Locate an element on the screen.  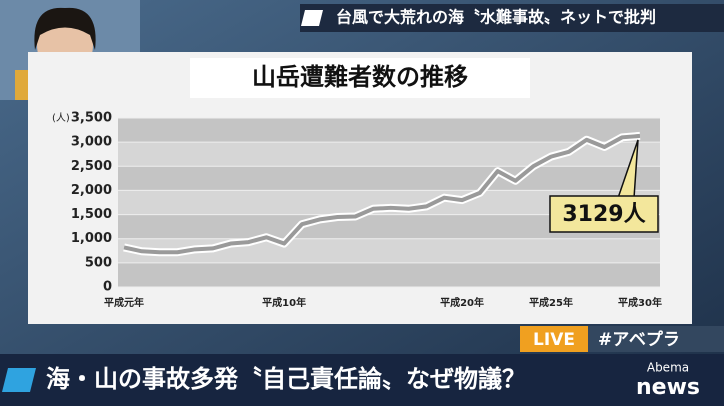
hashtag: #アベプラ is located at coordinates (639, 339).